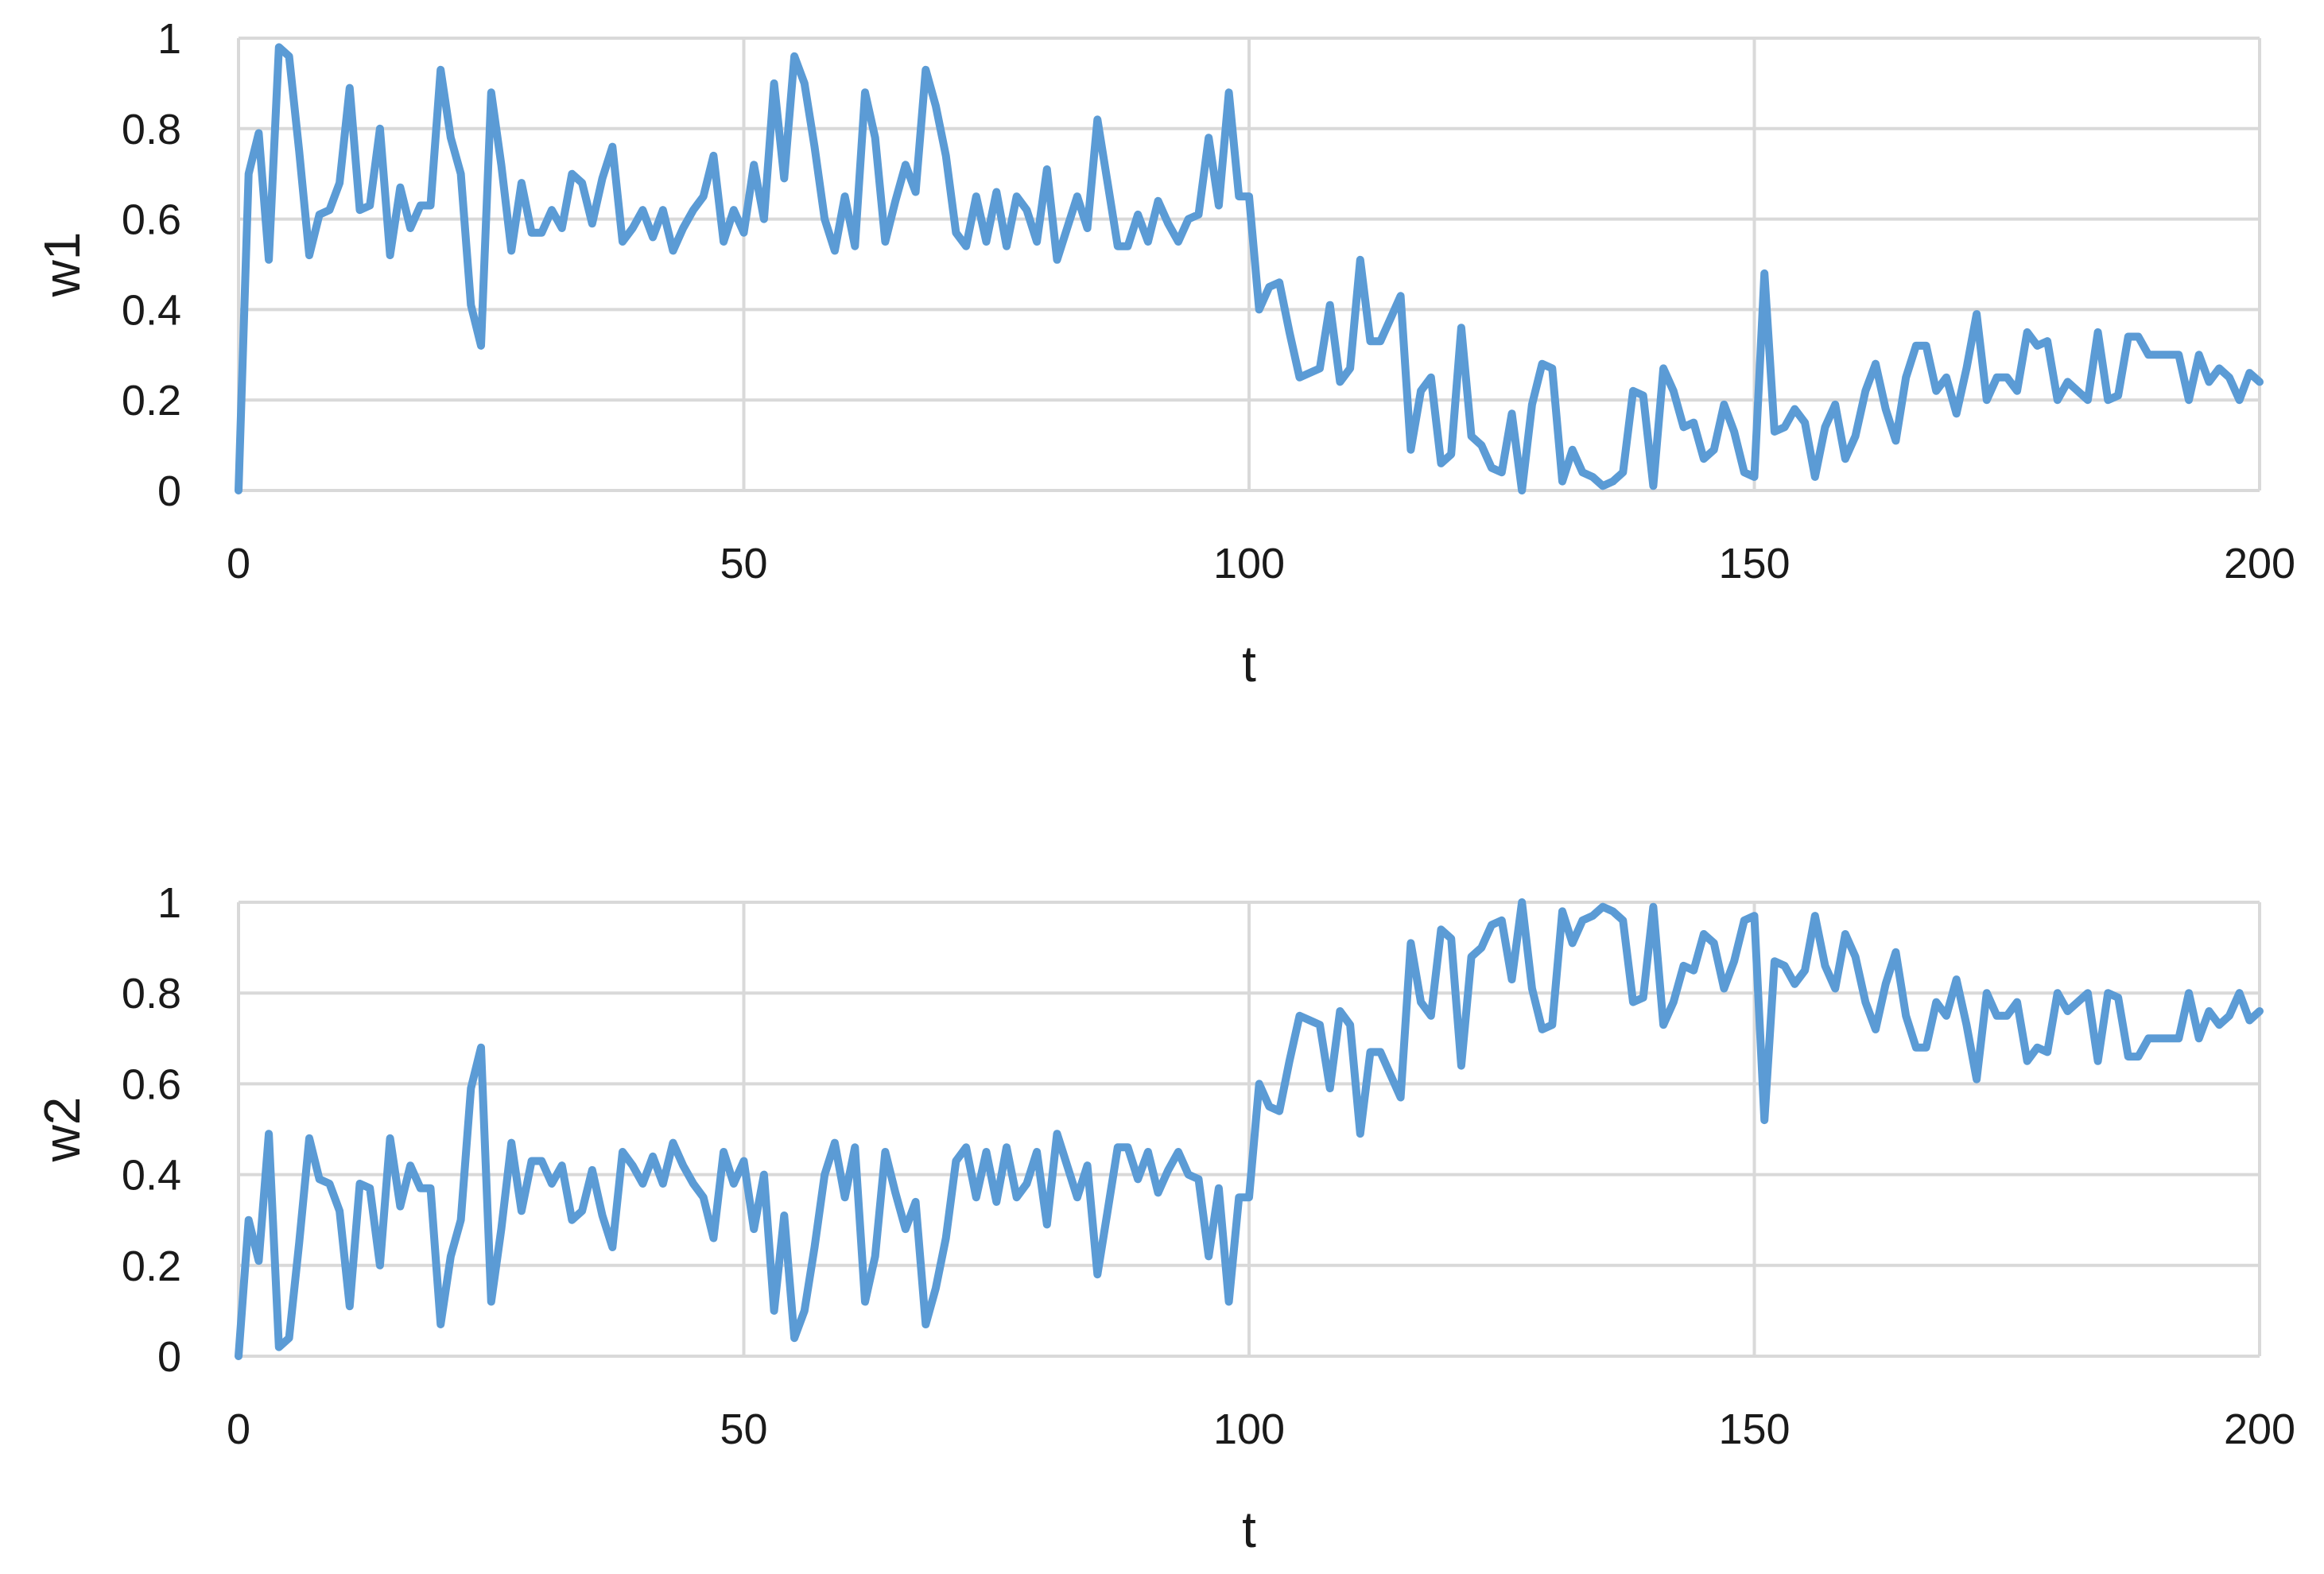 The width and height of the screenshot is (2324, 1574). What do you see at coordinates (62, 1130) in the screenshot?
I see `y-axis-title: w2` at bounding box center [62, 1130].